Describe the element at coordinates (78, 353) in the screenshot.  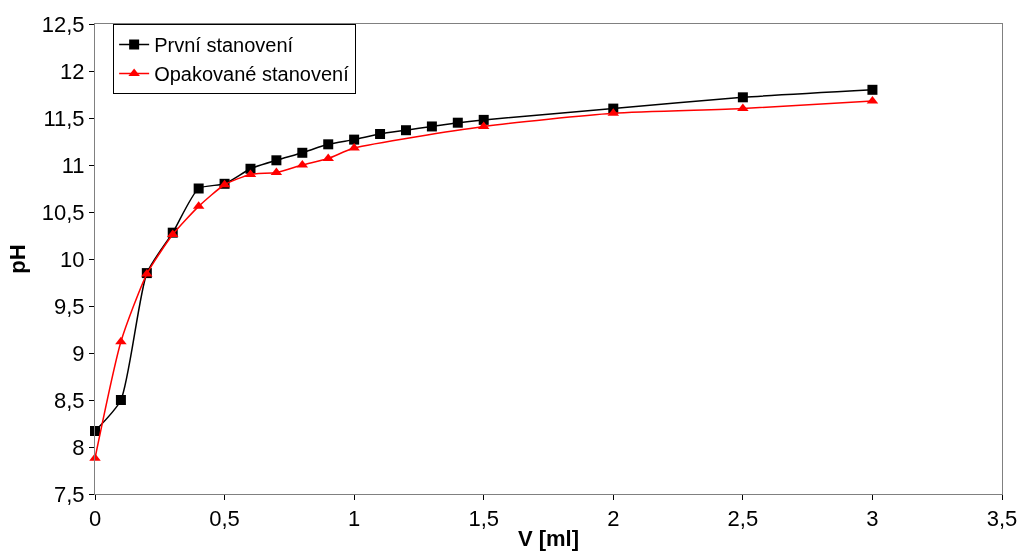
I see `y-tick-label: 9` at that location.